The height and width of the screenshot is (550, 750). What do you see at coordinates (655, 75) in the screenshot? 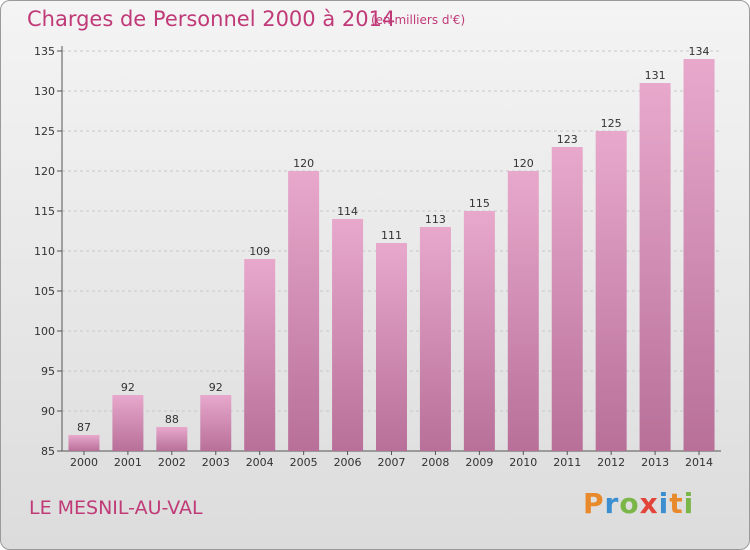
I see `bar-value-label: 131` at bounding box center [655, 75].